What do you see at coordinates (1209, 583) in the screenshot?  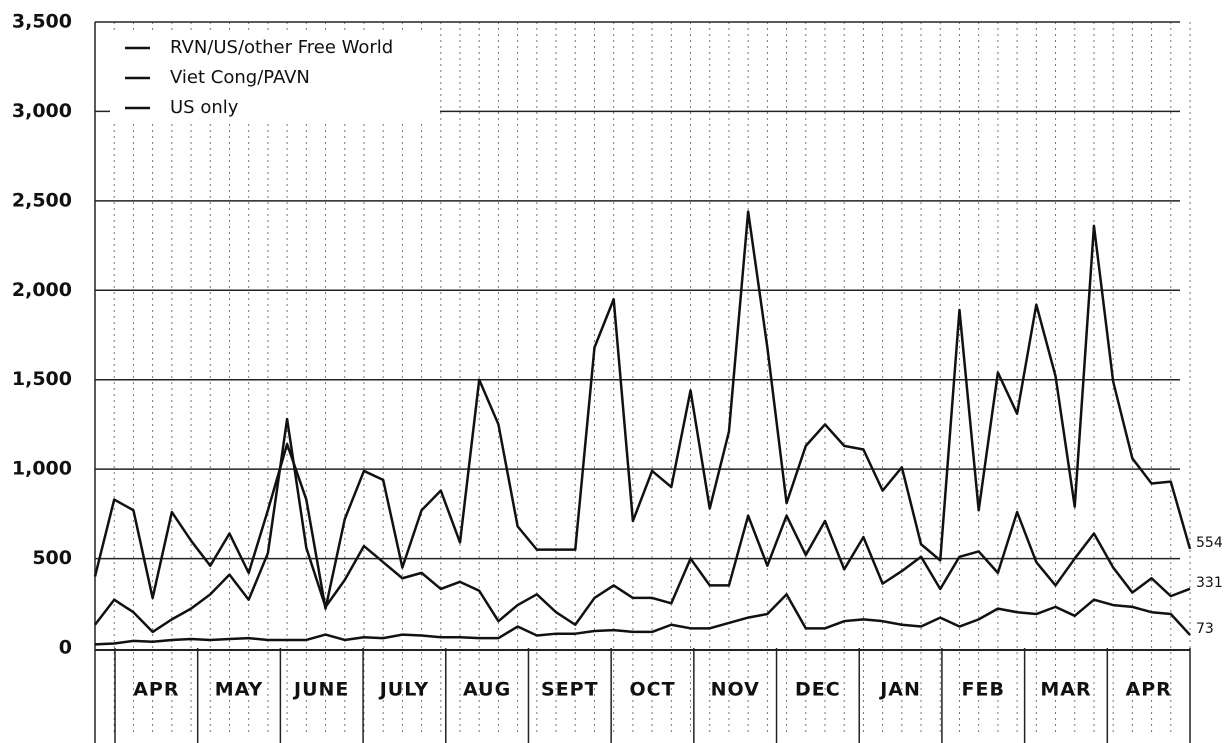 I see `end-value-label: 331` at bounding box center [1209, 583].